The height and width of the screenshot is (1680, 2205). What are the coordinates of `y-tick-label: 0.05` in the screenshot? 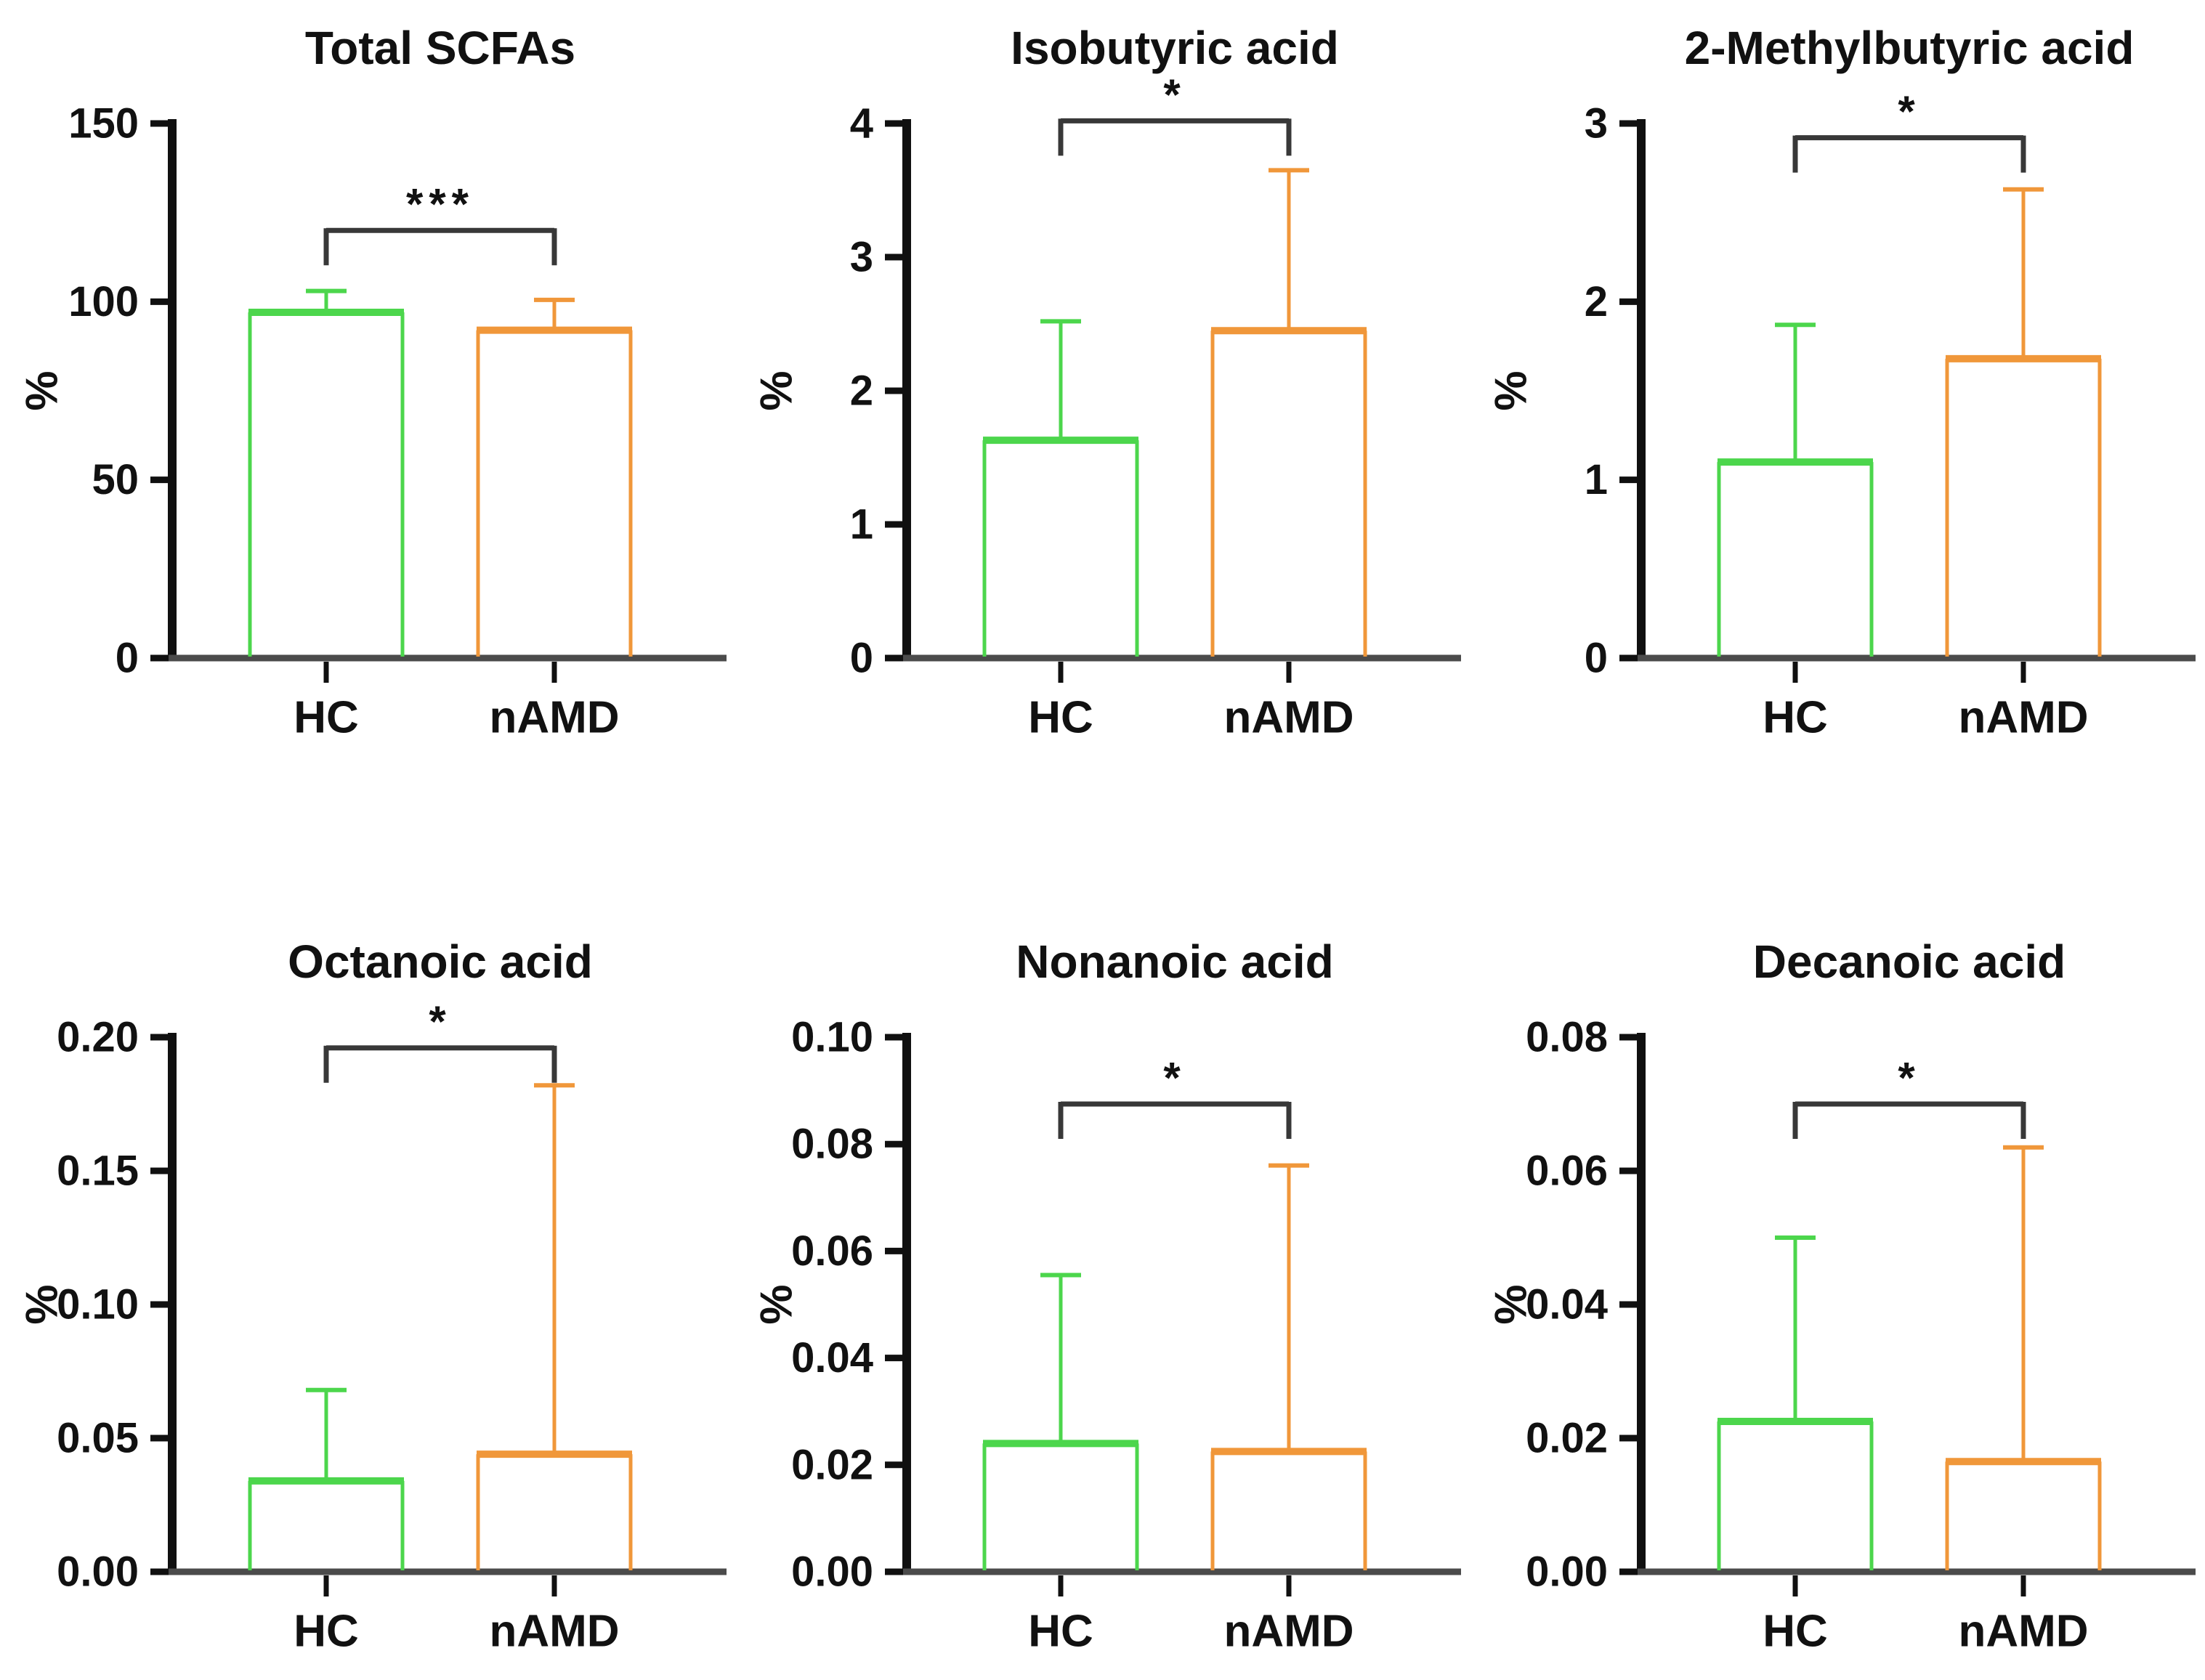 It's located at (98, 1438).